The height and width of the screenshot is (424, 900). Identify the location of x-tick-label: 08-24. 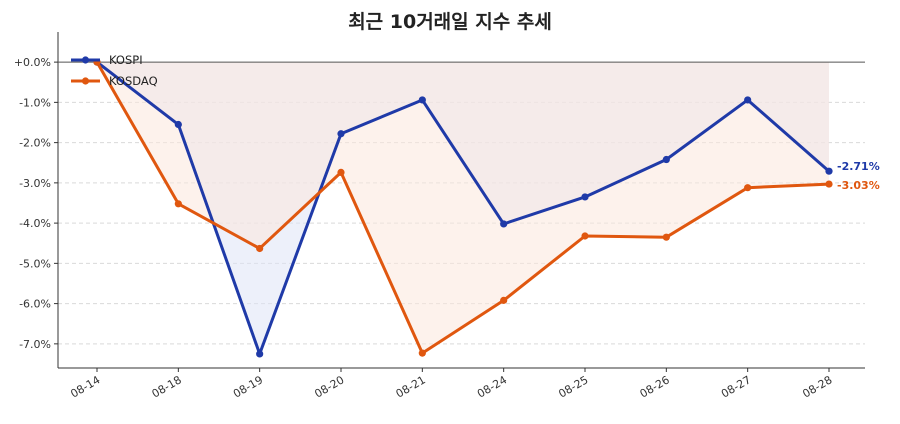
(492, 386).